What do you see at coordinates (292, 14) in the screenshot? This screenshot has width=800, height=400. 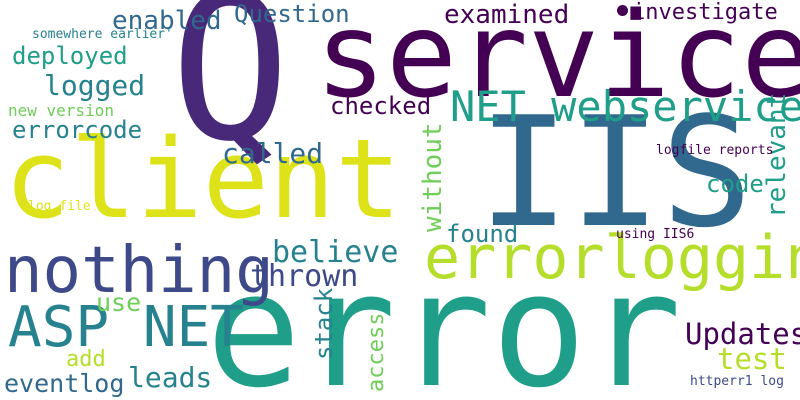 I see `word-question: Question` at bounding box center [292, 14].